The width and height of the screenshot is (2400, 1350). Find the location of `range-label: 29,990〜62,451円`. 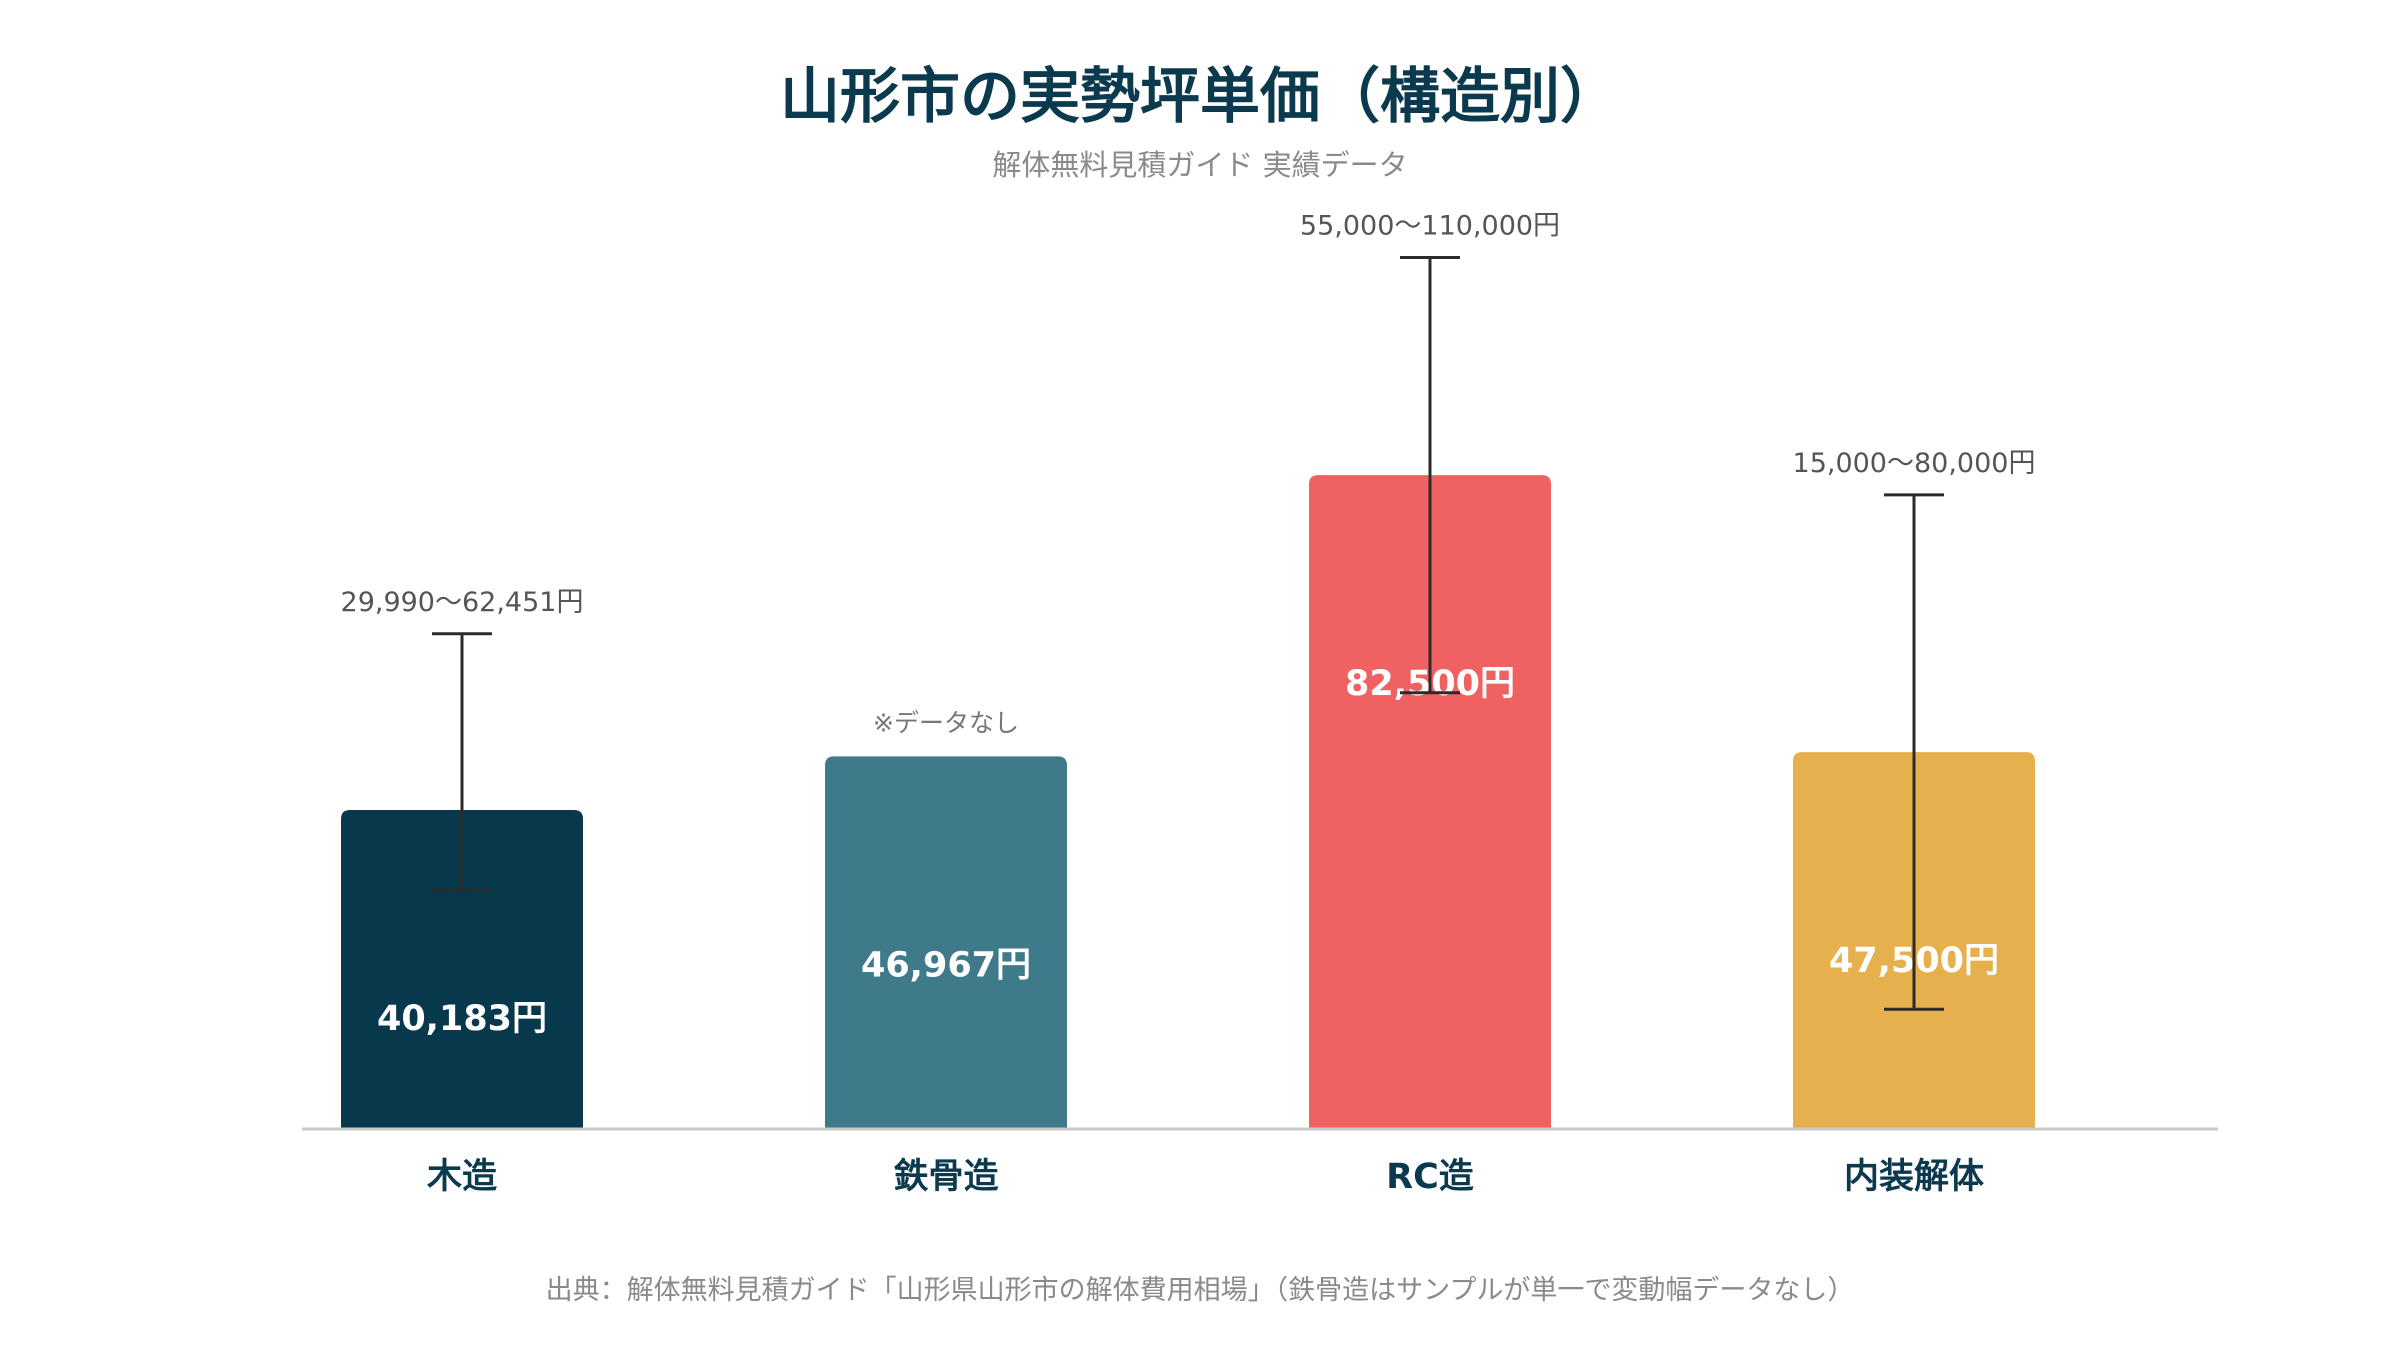

range-label: 29,990〜62,451円 is located at coordinates (462, 602).